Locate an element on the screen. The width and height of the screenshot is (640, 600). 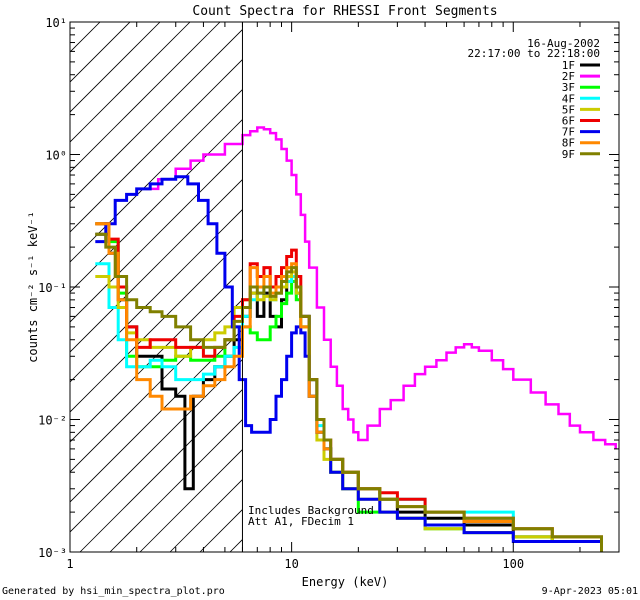
legend-label-9f: 9F is located at coordinates (568, 154).